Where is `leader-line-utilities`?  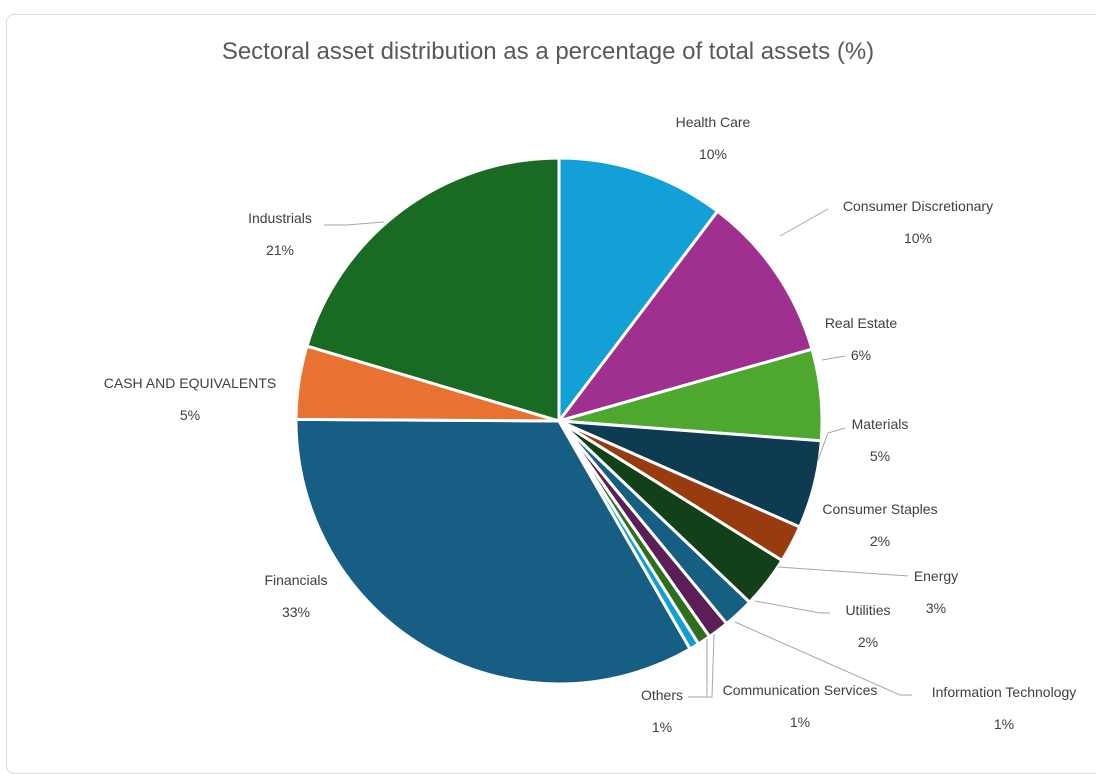
leader-line-utilities is located at coordinates (792, 607).